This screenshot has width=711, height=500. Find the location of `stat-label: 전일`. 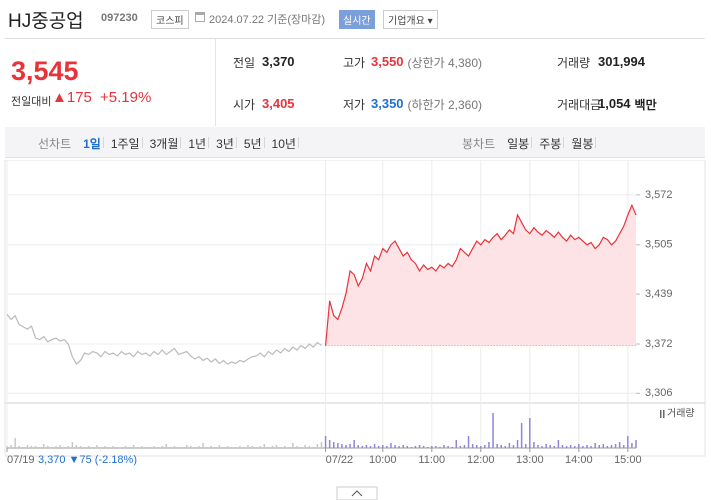

stat-label: 전일 is located at coordinates (244, 63).